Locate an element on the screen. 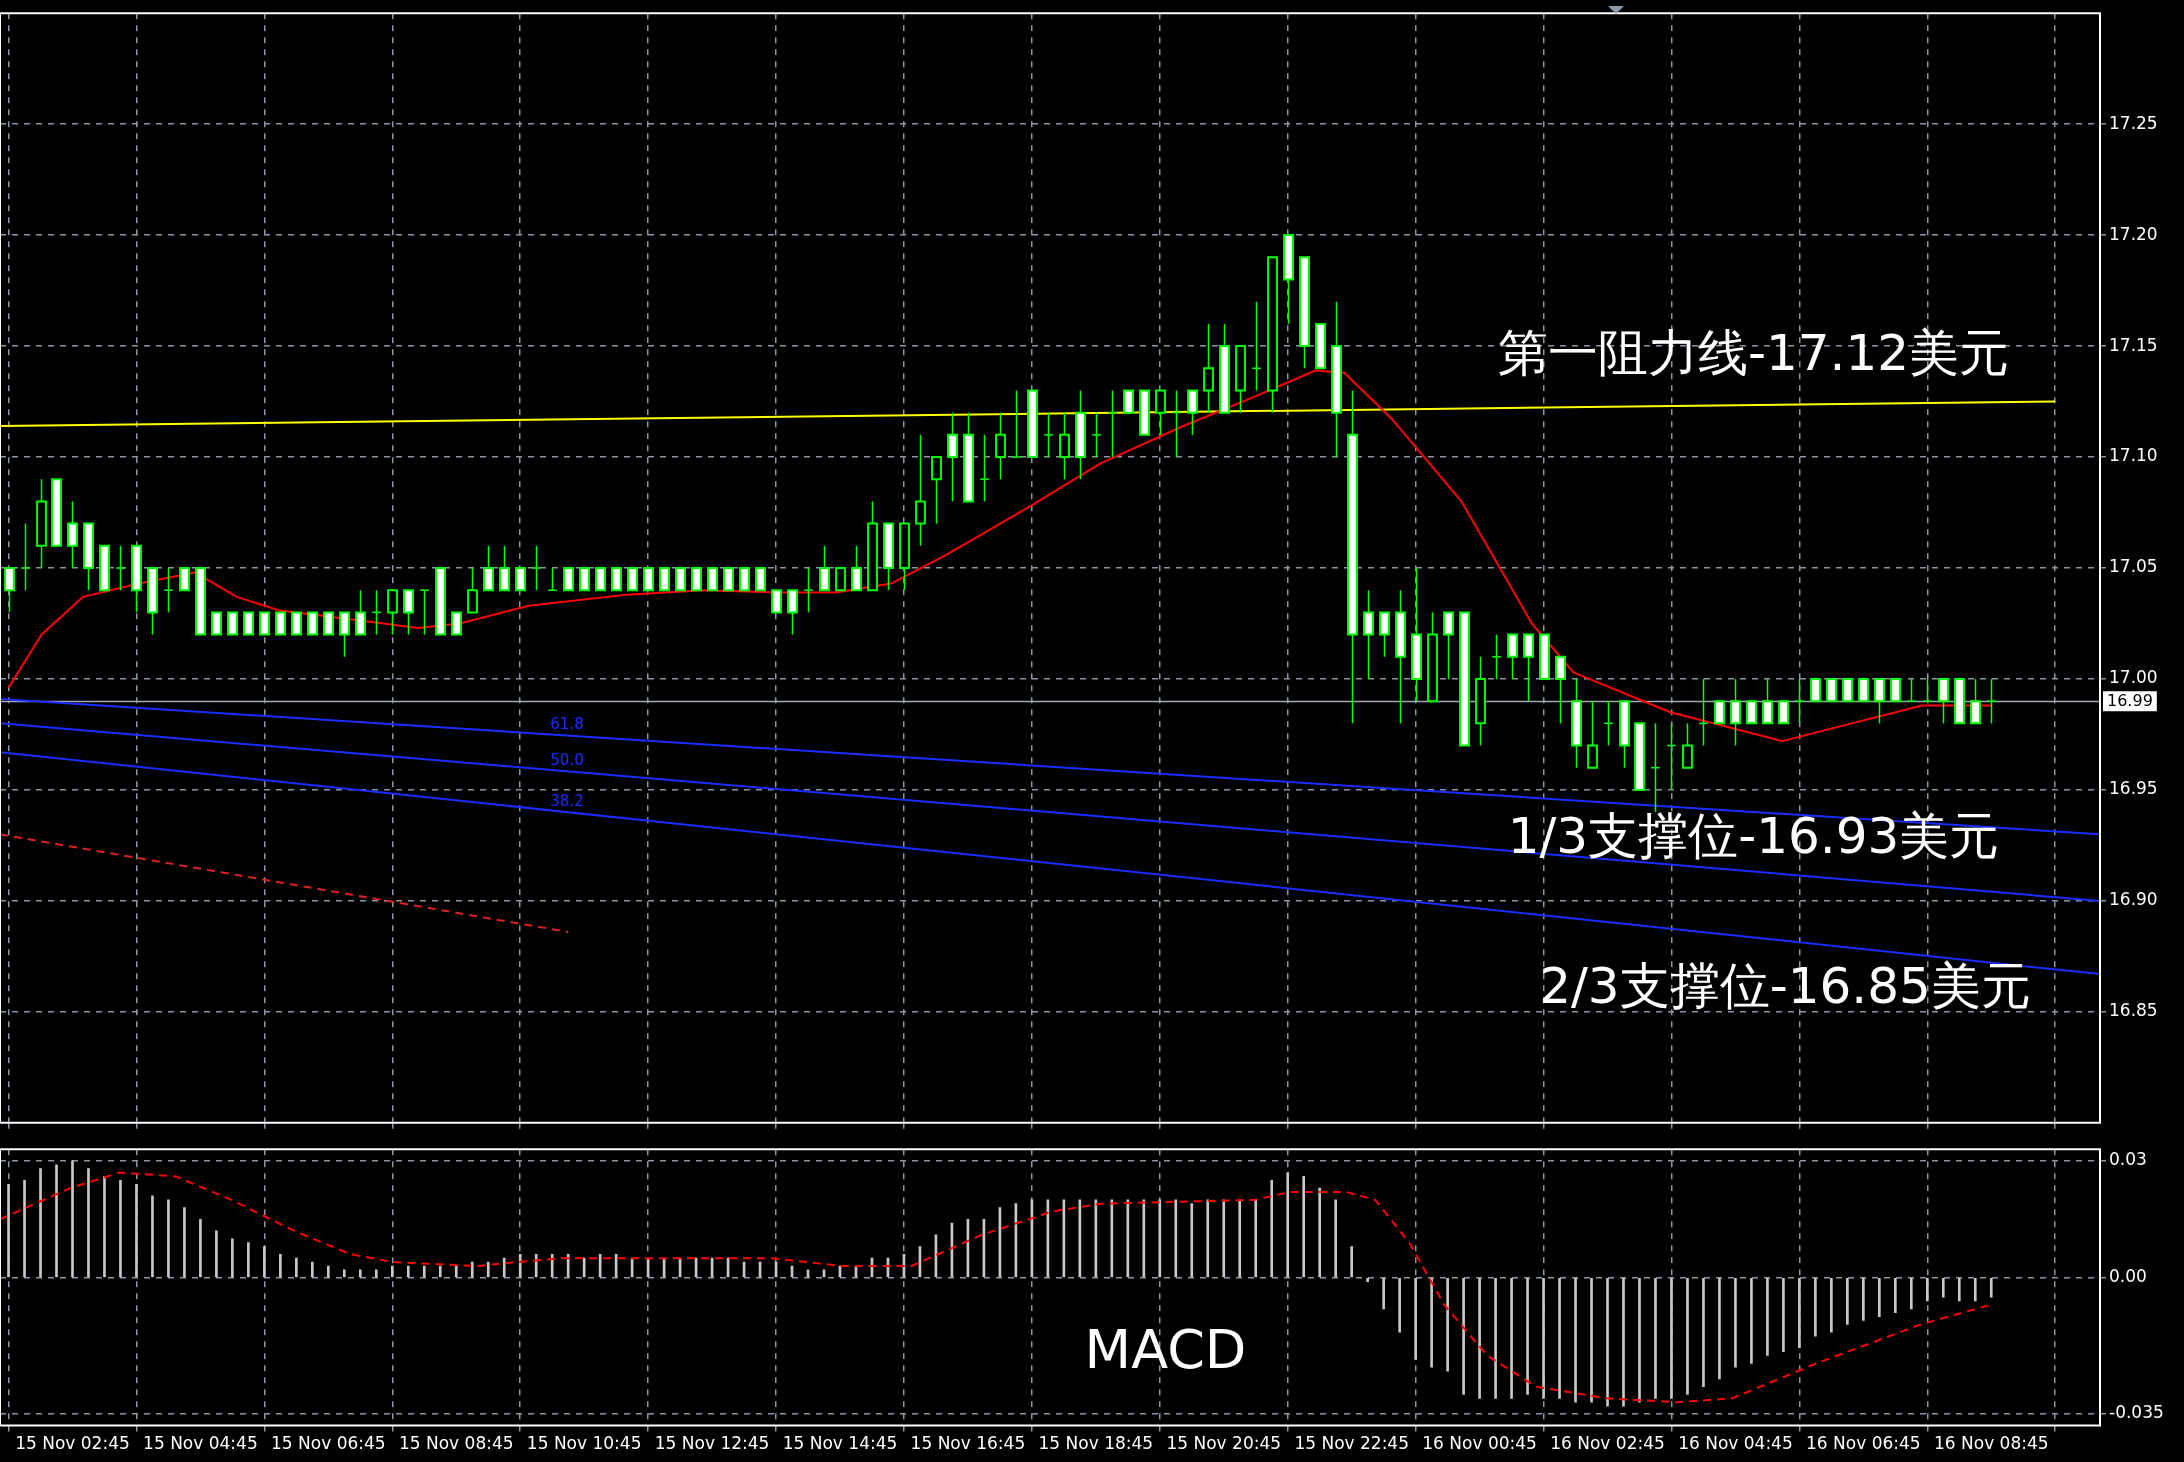 This screenshot has width=2184, height=1462. annotation: 第一阻力线-17.12美元 is located at coordinates (1753, 353).